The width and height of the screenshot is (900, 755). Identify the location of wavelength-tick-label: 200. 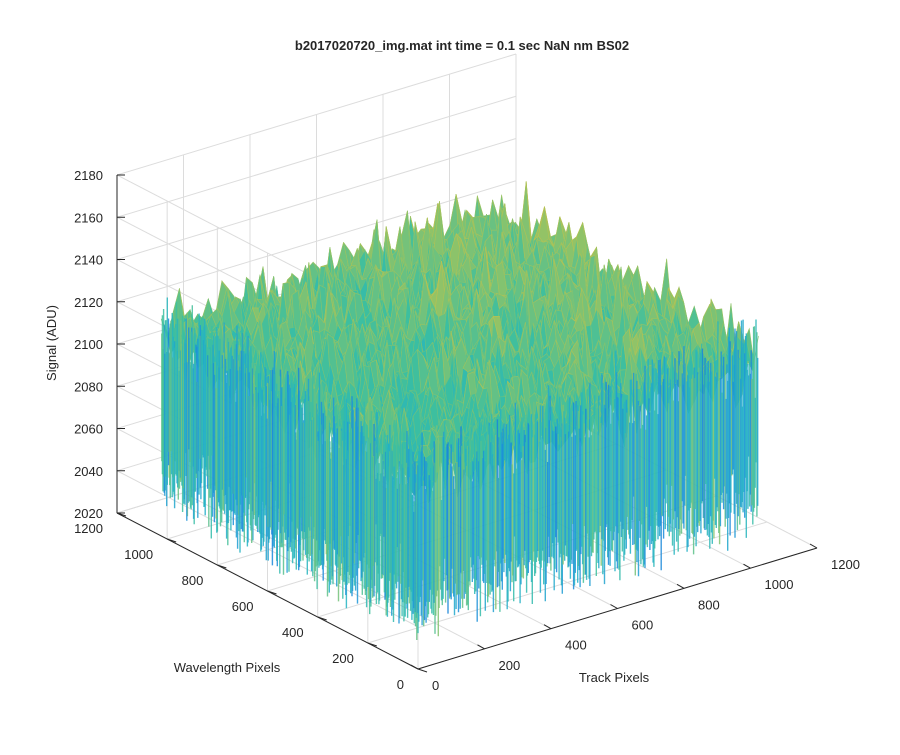
(343, 658).